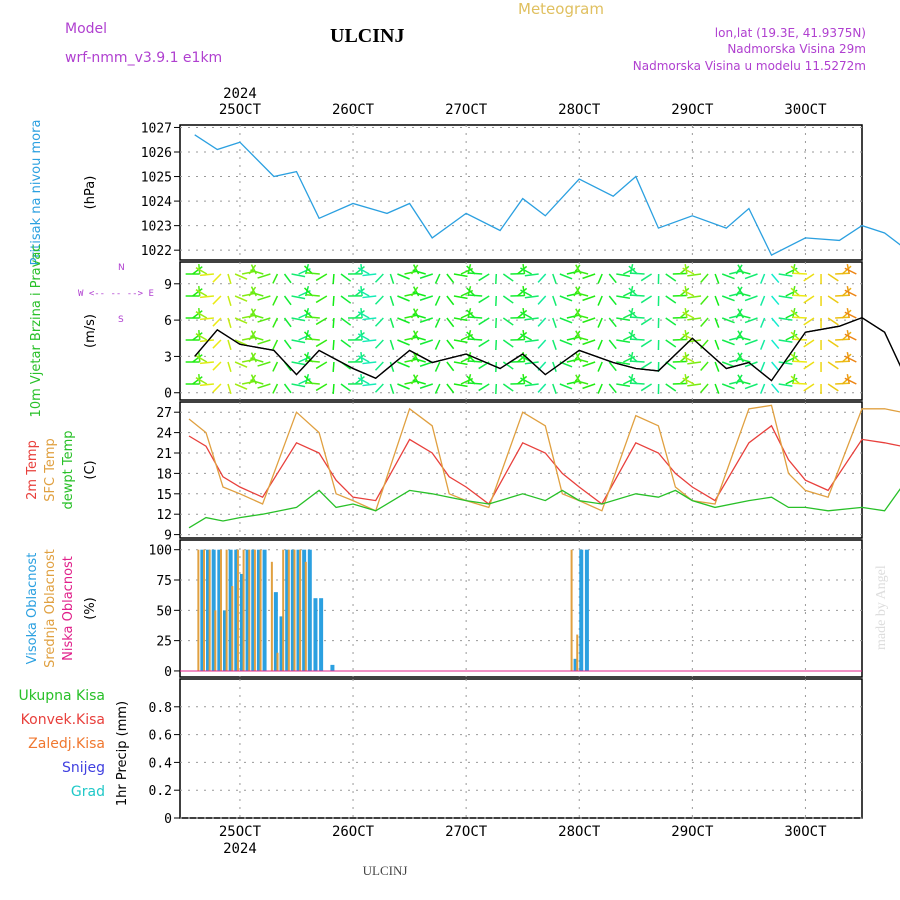 The image size is (900, 900). Describe the element at coordinates (466, 832) in the screenshot. I see `bottom-date-label: 27OCT` at that location.